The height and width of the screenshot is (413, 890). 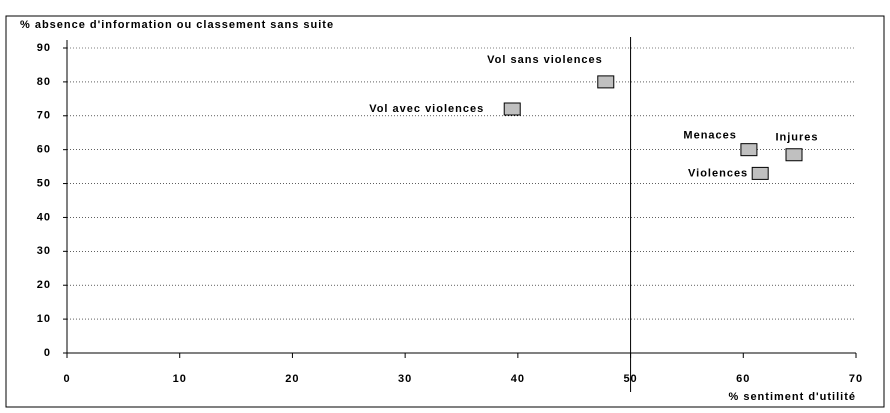 What do you see at coordinates (66, 379) in the screenshot?
I see `x-tick-label: 0` at bounding box center [66, 379].